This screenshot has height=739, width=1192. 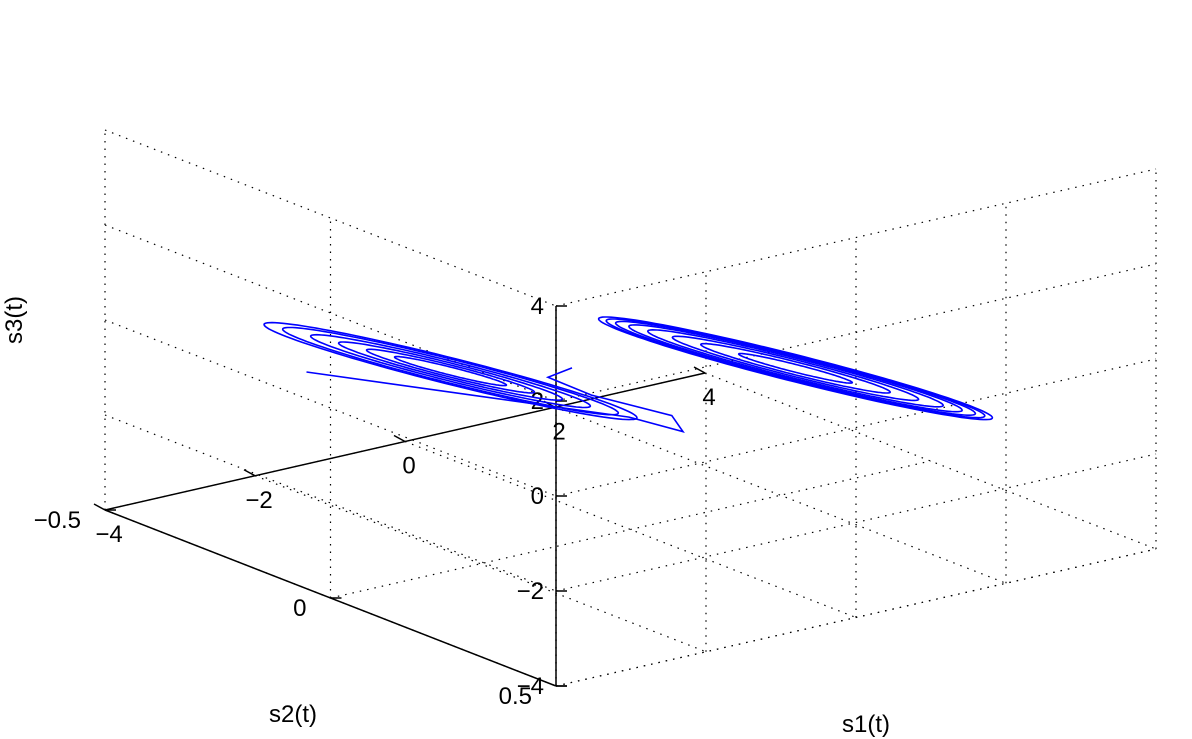 What do you see at coordinates (530, 591) in the screenshot?
I see `z-tick-label-1: −2` at bounding box center [530, 591].